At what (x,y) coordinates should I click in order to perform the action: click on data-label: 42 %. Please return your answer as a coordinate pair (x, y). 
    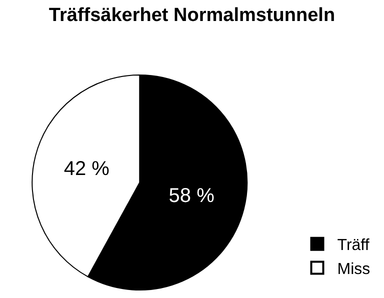
    Looking at the image, I should click on (87, 169).